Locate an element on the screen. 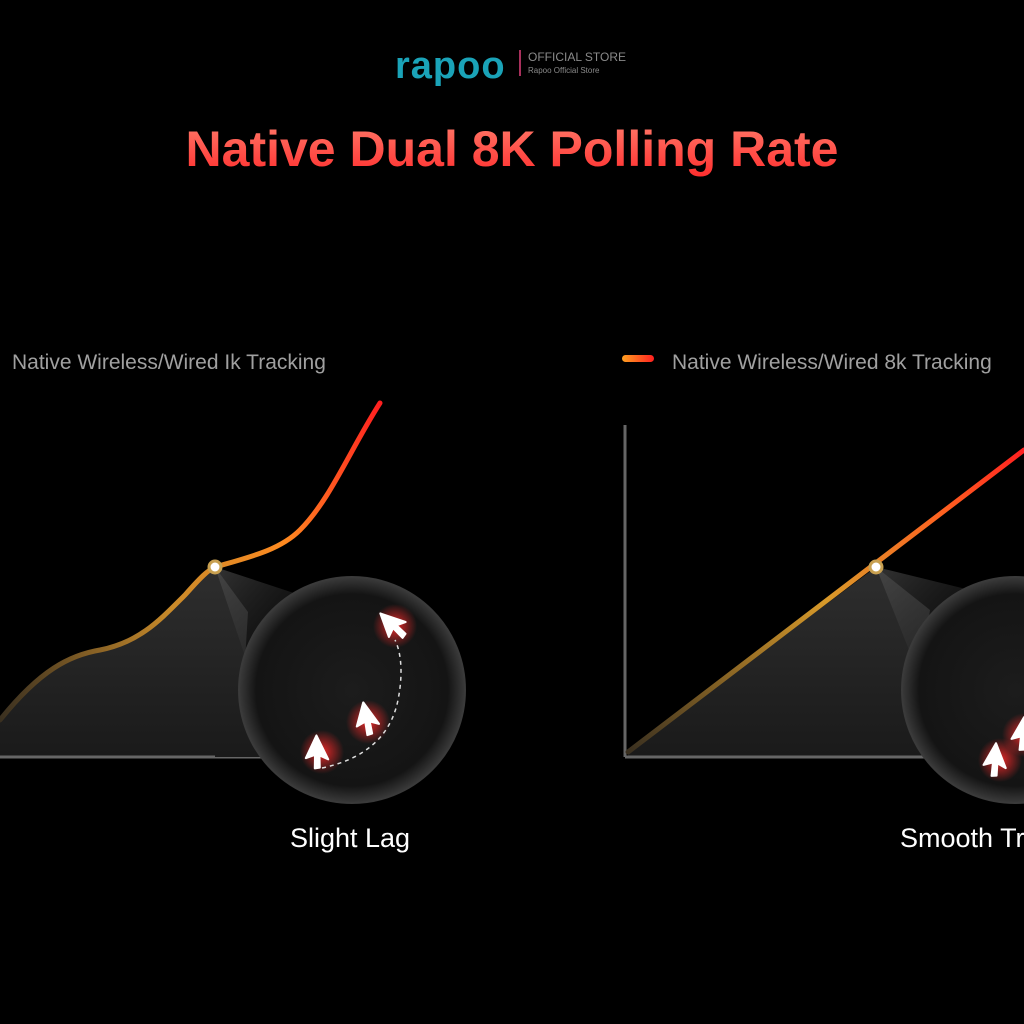 The width and height of the screenshot is (1024, 1024). store-label: OFFICIAL STORE is located at coordinates (577, 57).